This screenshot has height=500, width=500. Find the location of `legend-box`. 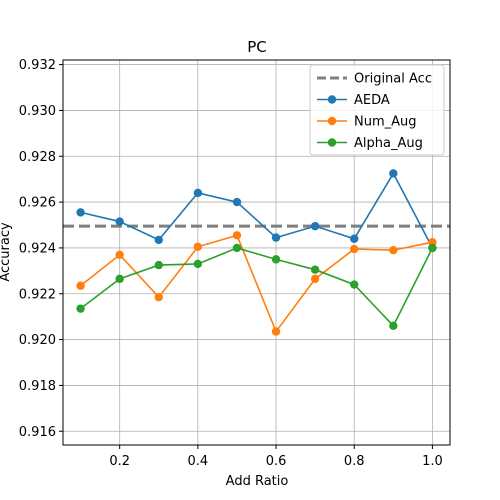

legend-box is located at coordinates (377, 110).